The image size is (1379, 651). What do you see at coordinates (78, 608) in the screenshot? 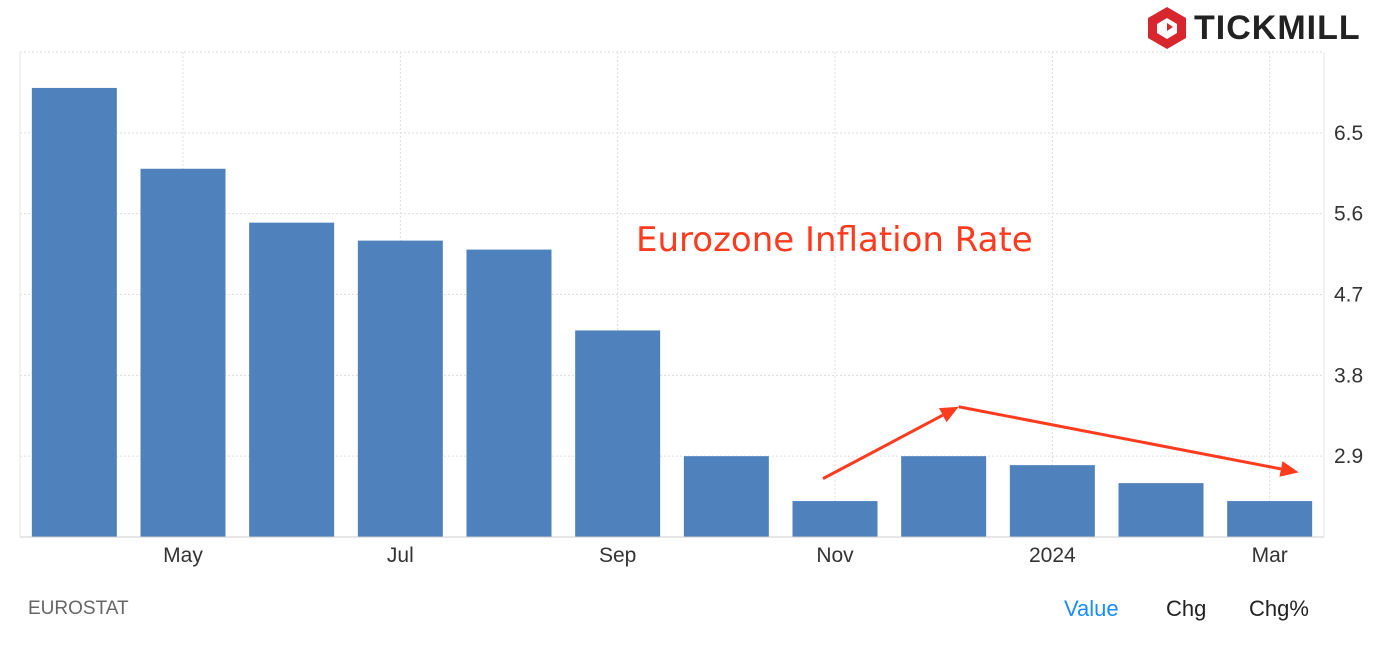
I see `data-source: EUROSTAT` at bounding box center [78, 608].